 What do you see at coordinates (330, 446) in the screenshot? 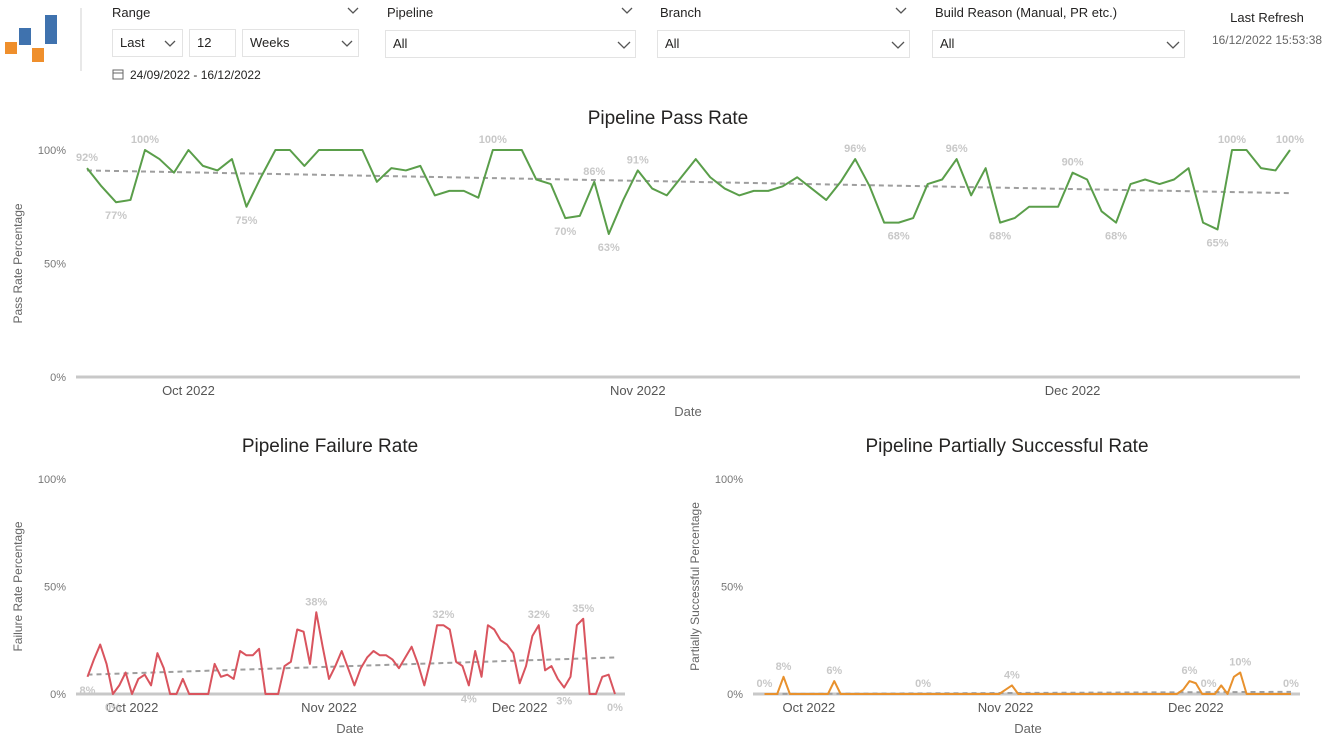
I see `chart-title: Pipeline Failure Rate` at bounding box center [330, 446].